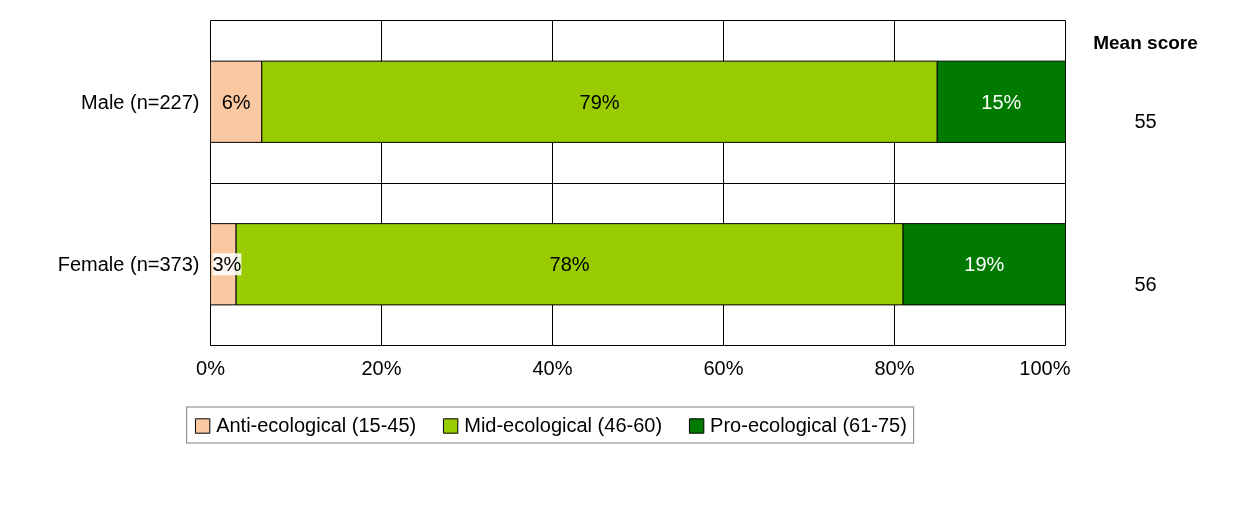 Image resolution: width=1237 pixels, height=529 pixels. Describe the element at coordinates (723, 367) in the screenshot. I see `x-tick-label: 60%` at that location.